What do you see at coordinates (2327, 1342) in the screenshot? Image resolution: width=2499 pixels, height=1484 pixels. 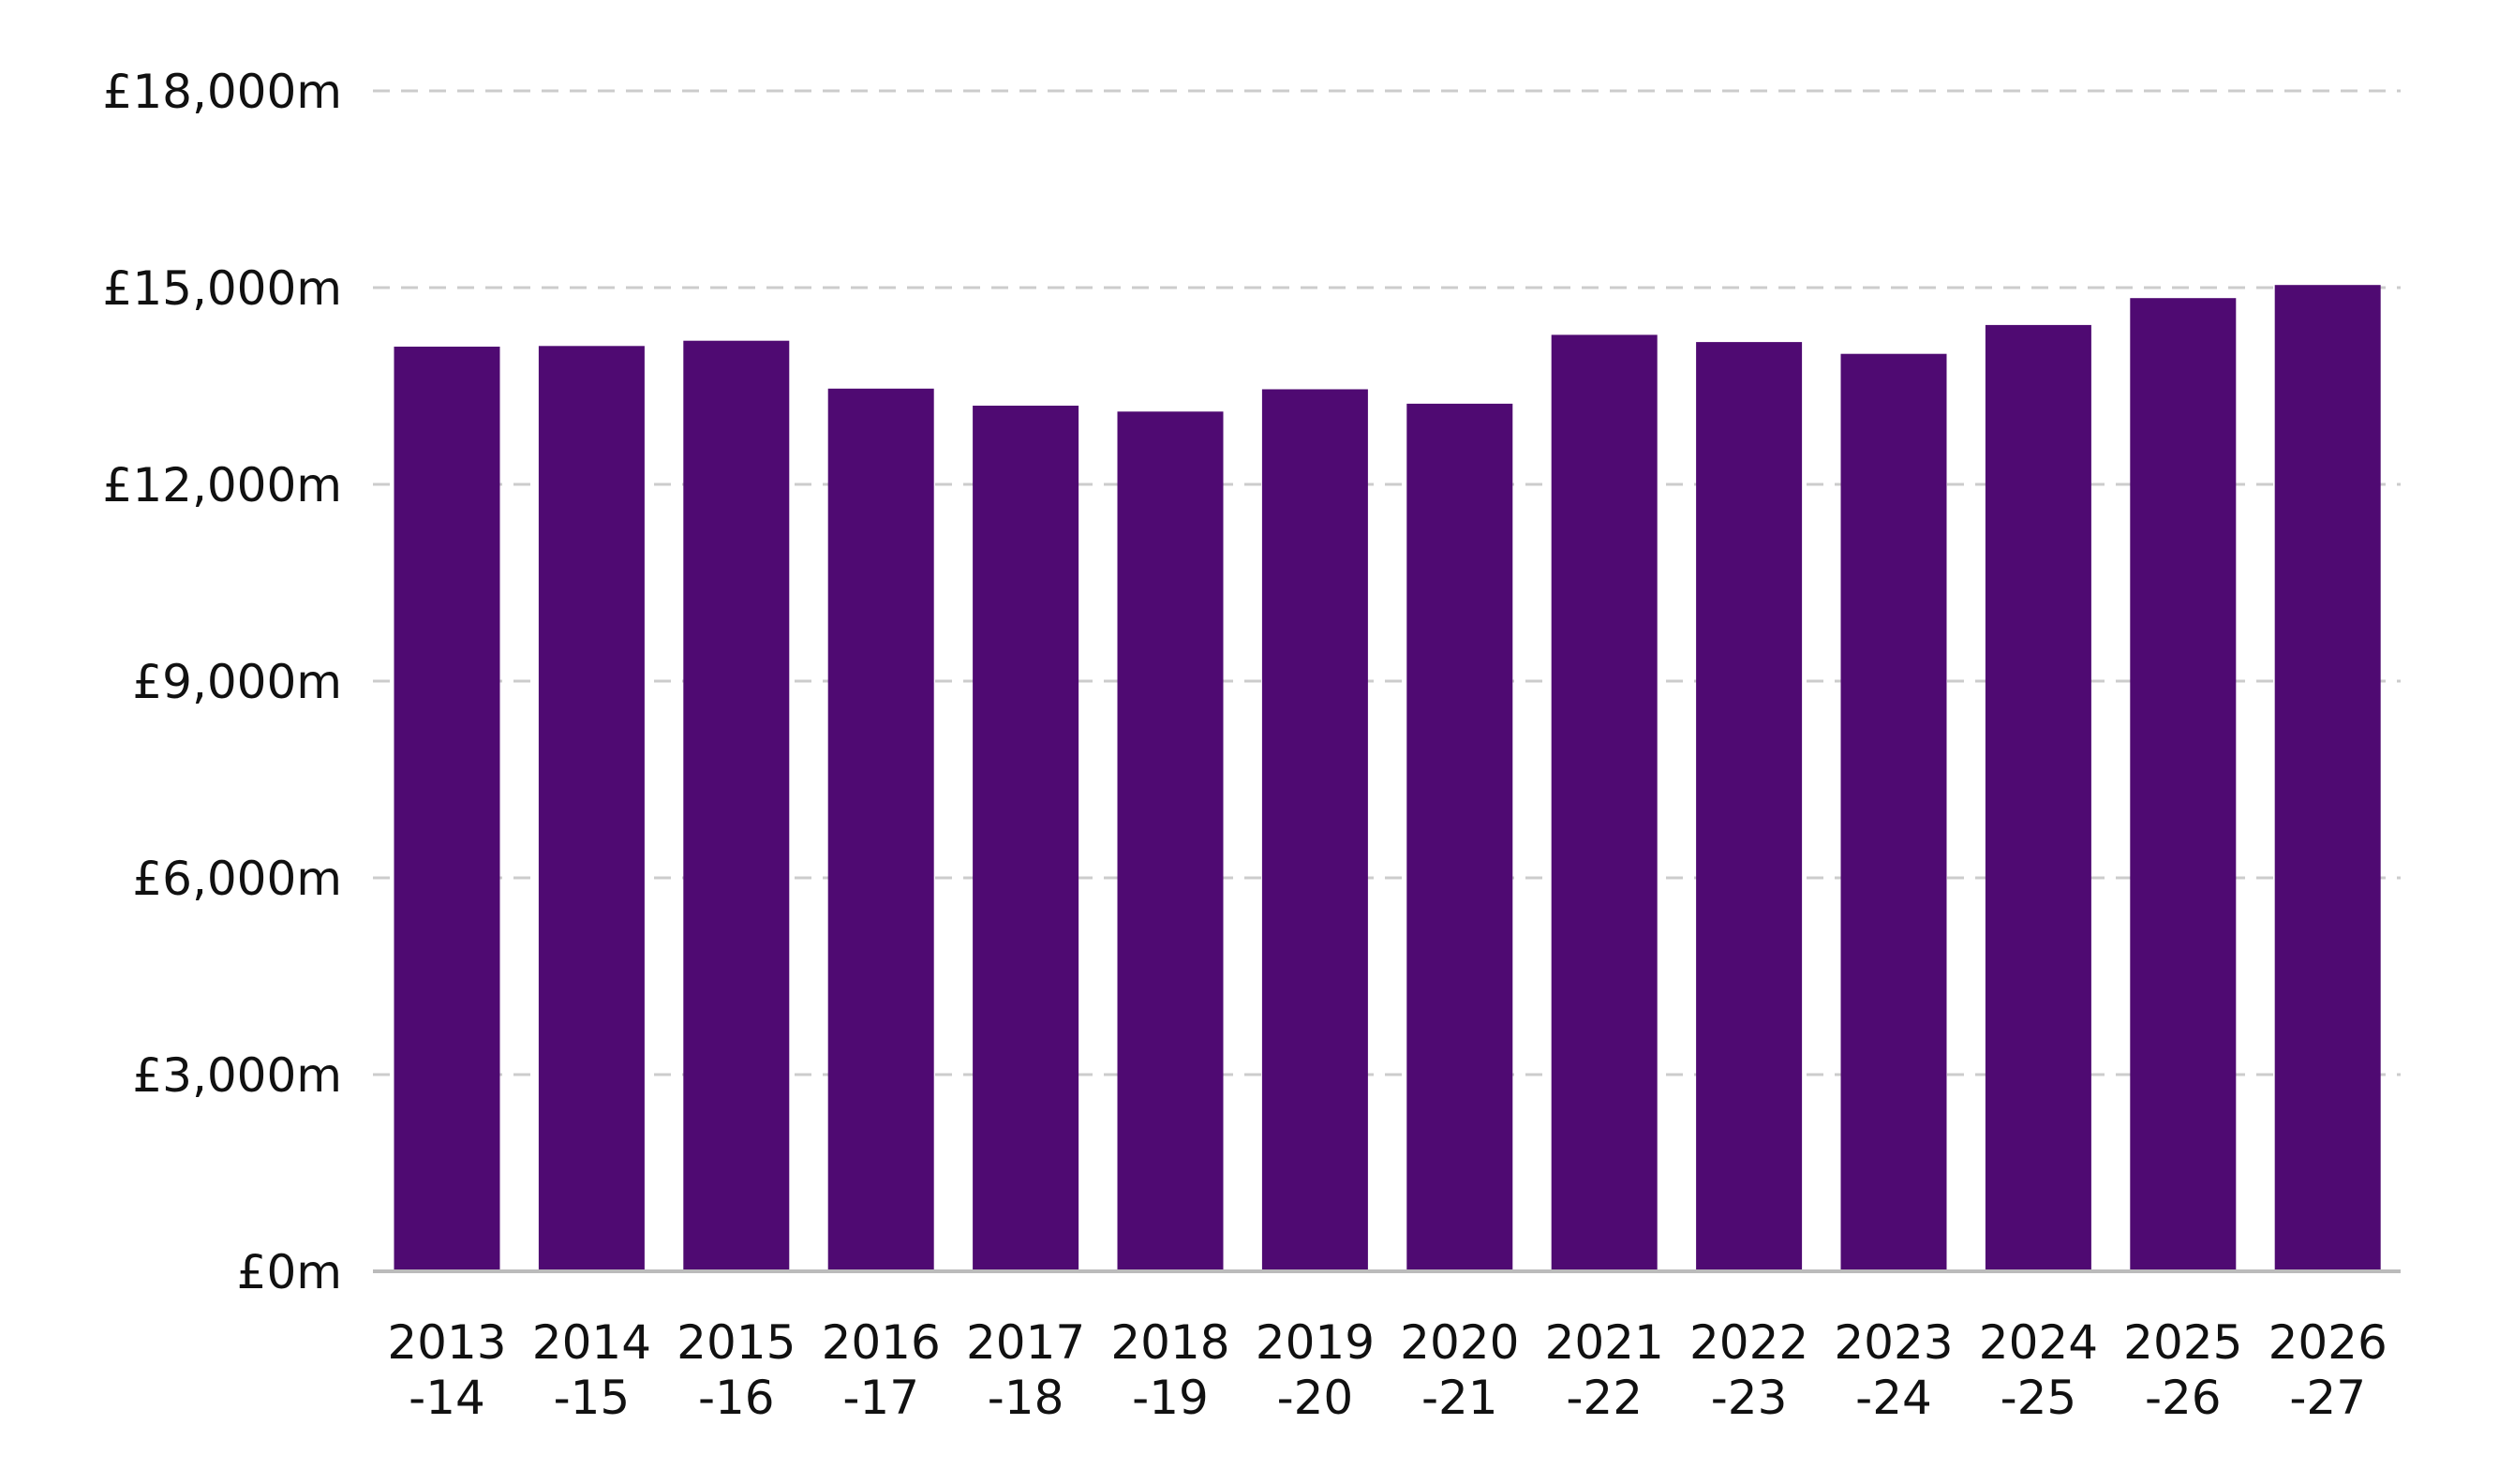 I see `x-tick-label-year: 2026` at bounding box center [2327, 1342].